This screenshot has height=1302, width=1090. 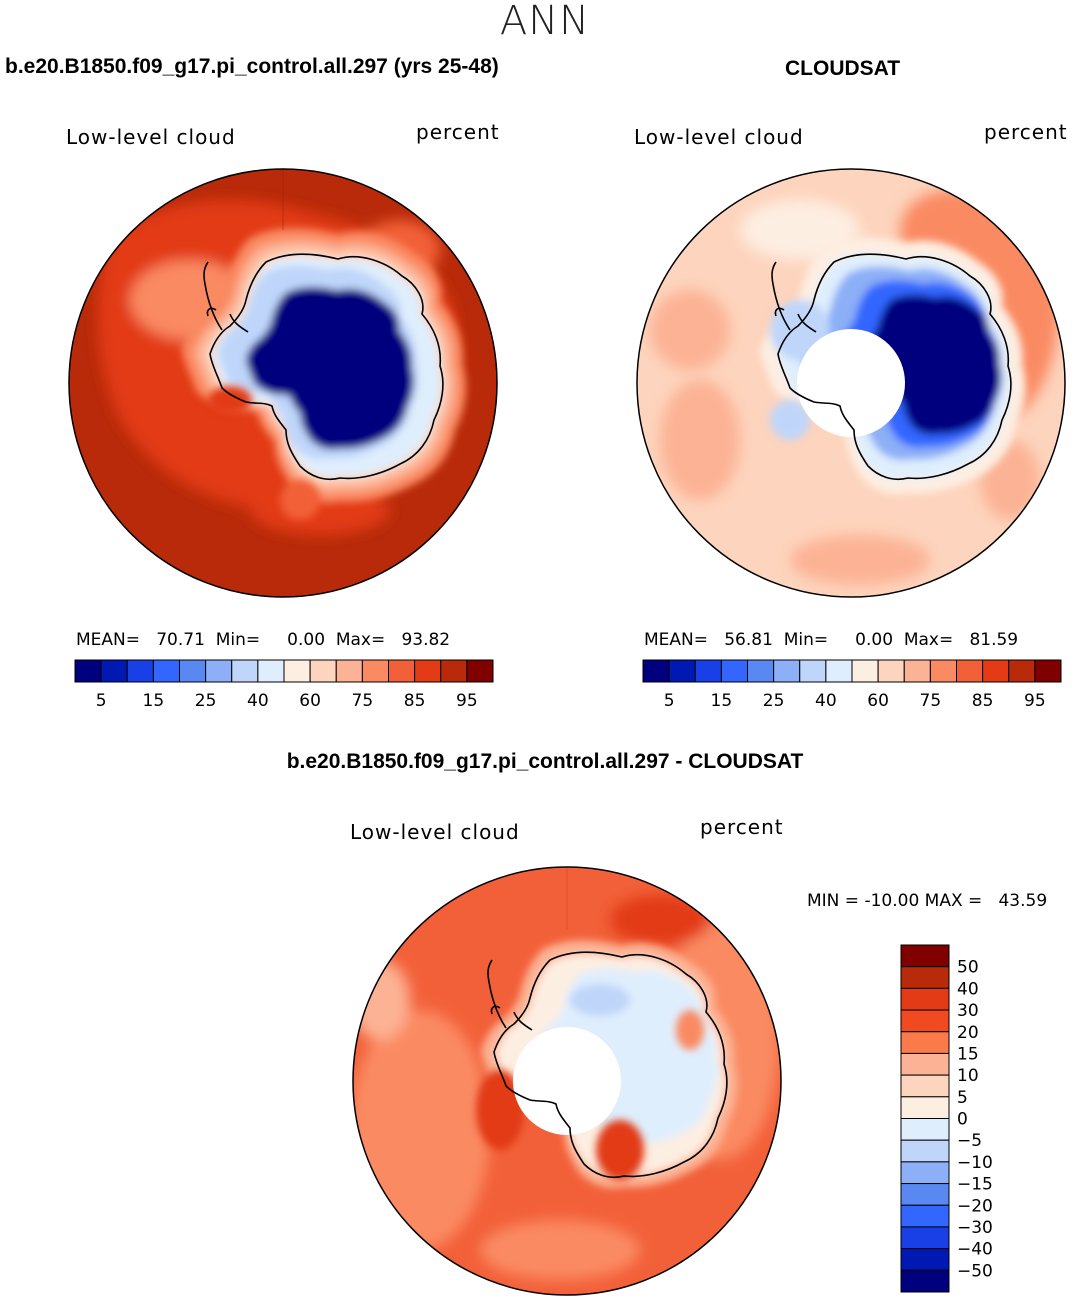 What do you see at coordinates (927, 901) in the screenshot?
I see `stats-diff: MIN = -10.00 MAX = 43.59` at bounding box center [927, 901].